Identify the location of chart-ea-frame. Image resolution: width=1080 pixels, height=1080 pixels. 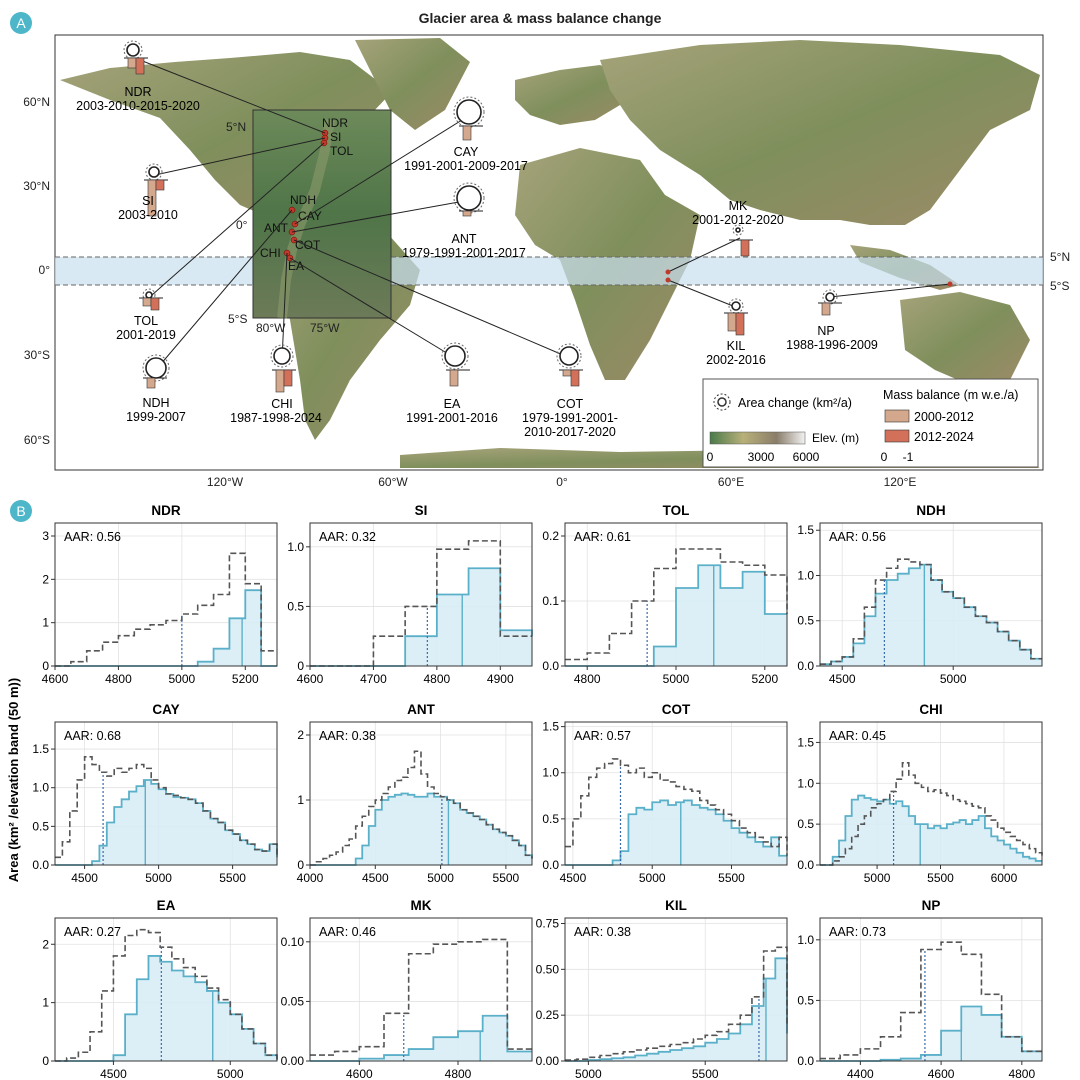
(166, 989).